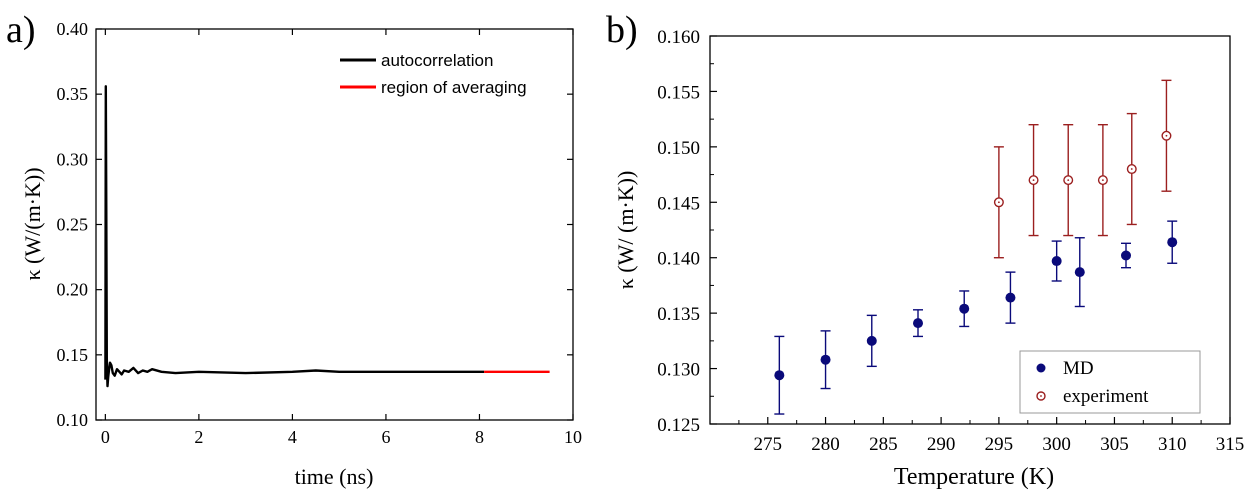 This screenshot has height=494, width=1246. What do you see at coordinates (73, 355) in the screenshot?
I see `y-tick-label: 0.15` at bounding box center [73, 355].